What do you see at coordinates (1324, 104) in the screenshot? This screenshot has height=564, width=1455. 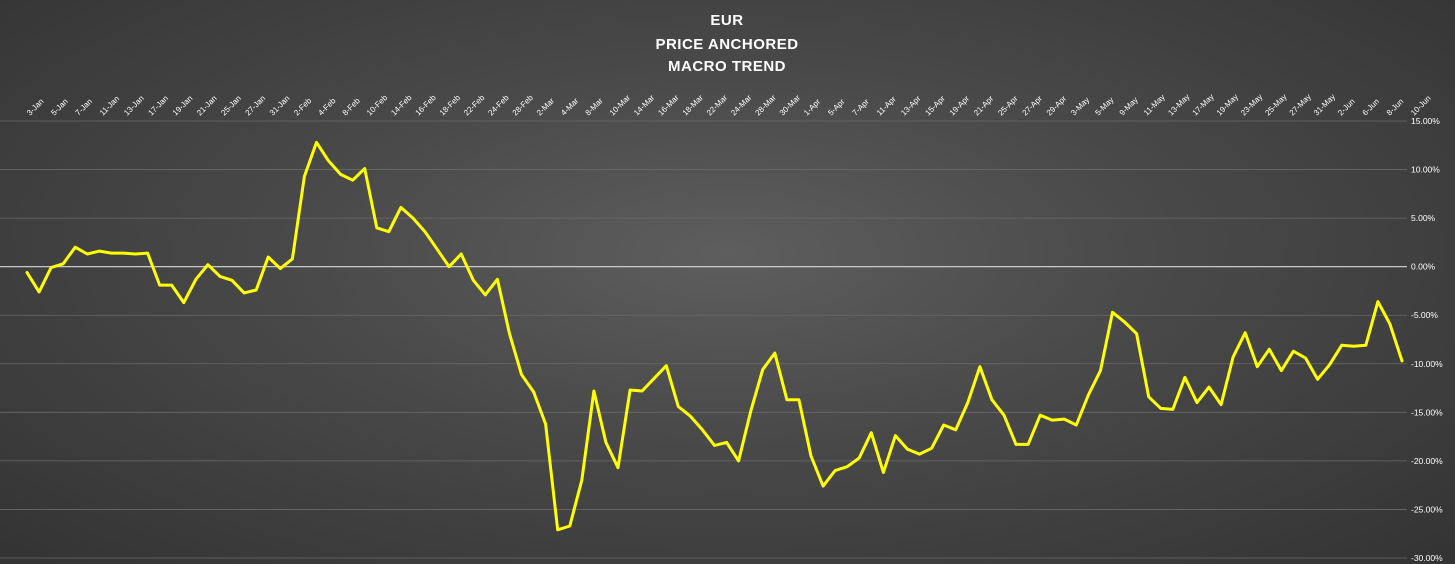 I see `x-tick-label: 31-May` at bounding box center [1324, 104].